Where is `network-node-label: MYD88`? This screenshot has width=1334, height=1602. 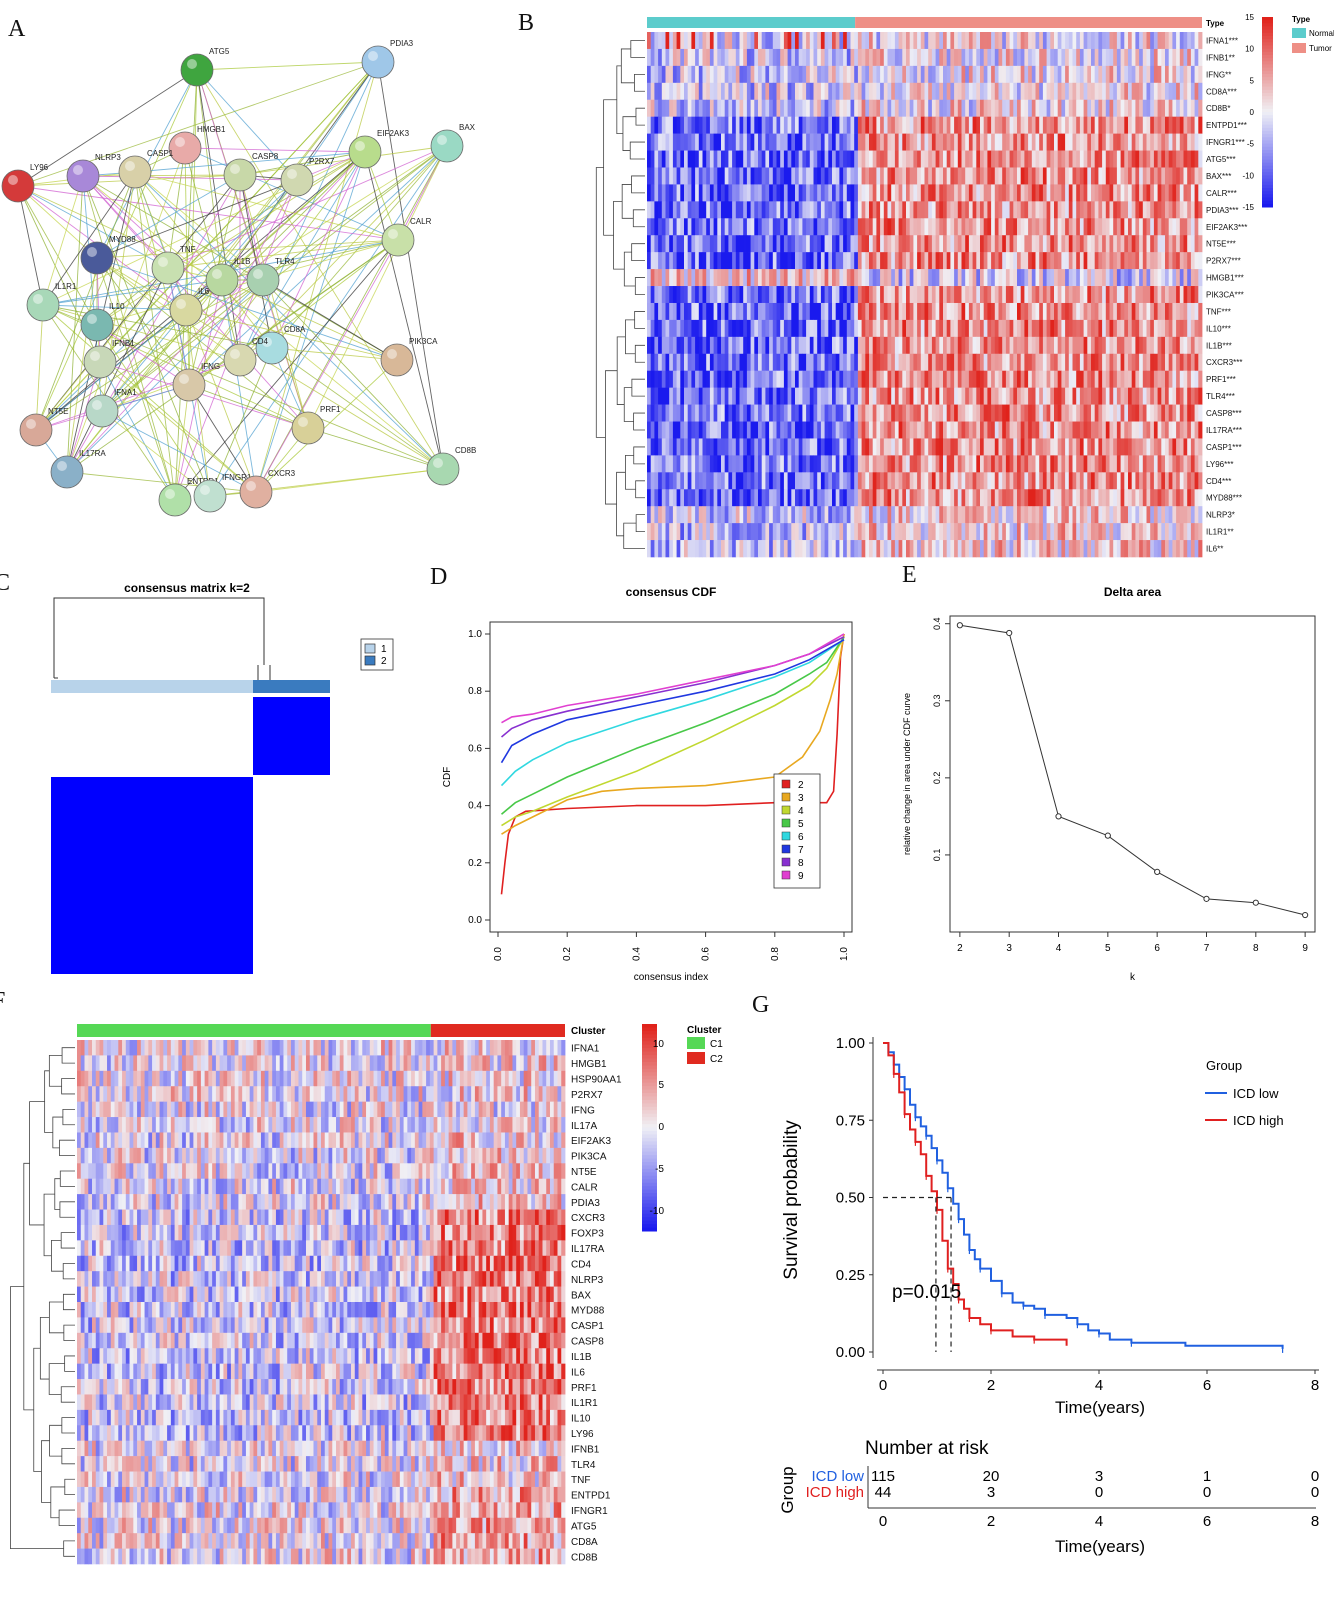
network-node-label: MYD88 is located at coordinates (122, 239).